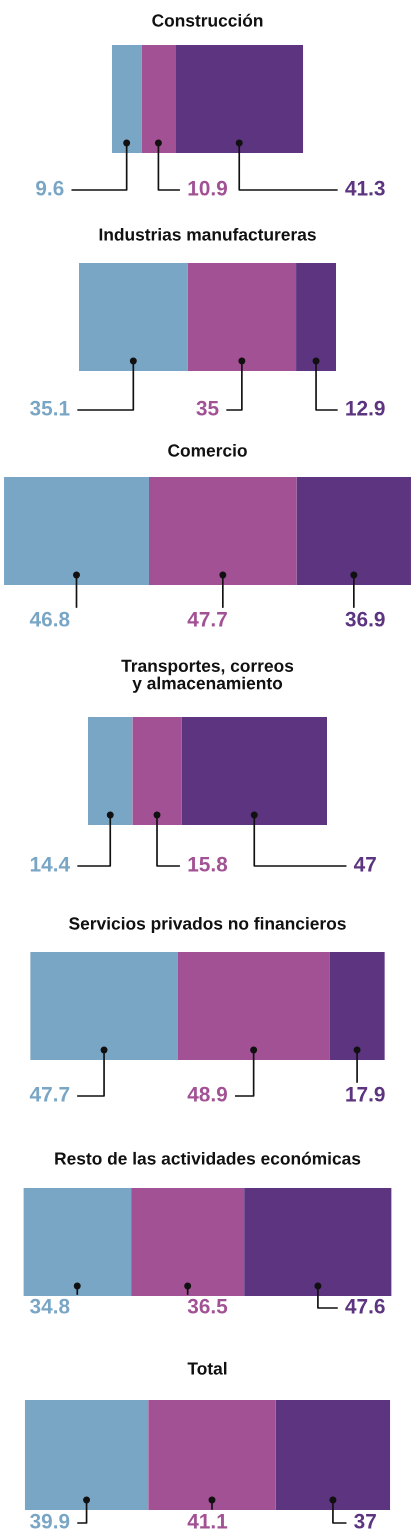 This screenshot has width=415, height=1540. What do you see at coordinates (50, 408) in the screenshot?
I see `data-label: 35.1` at bounding box center [50, 408].